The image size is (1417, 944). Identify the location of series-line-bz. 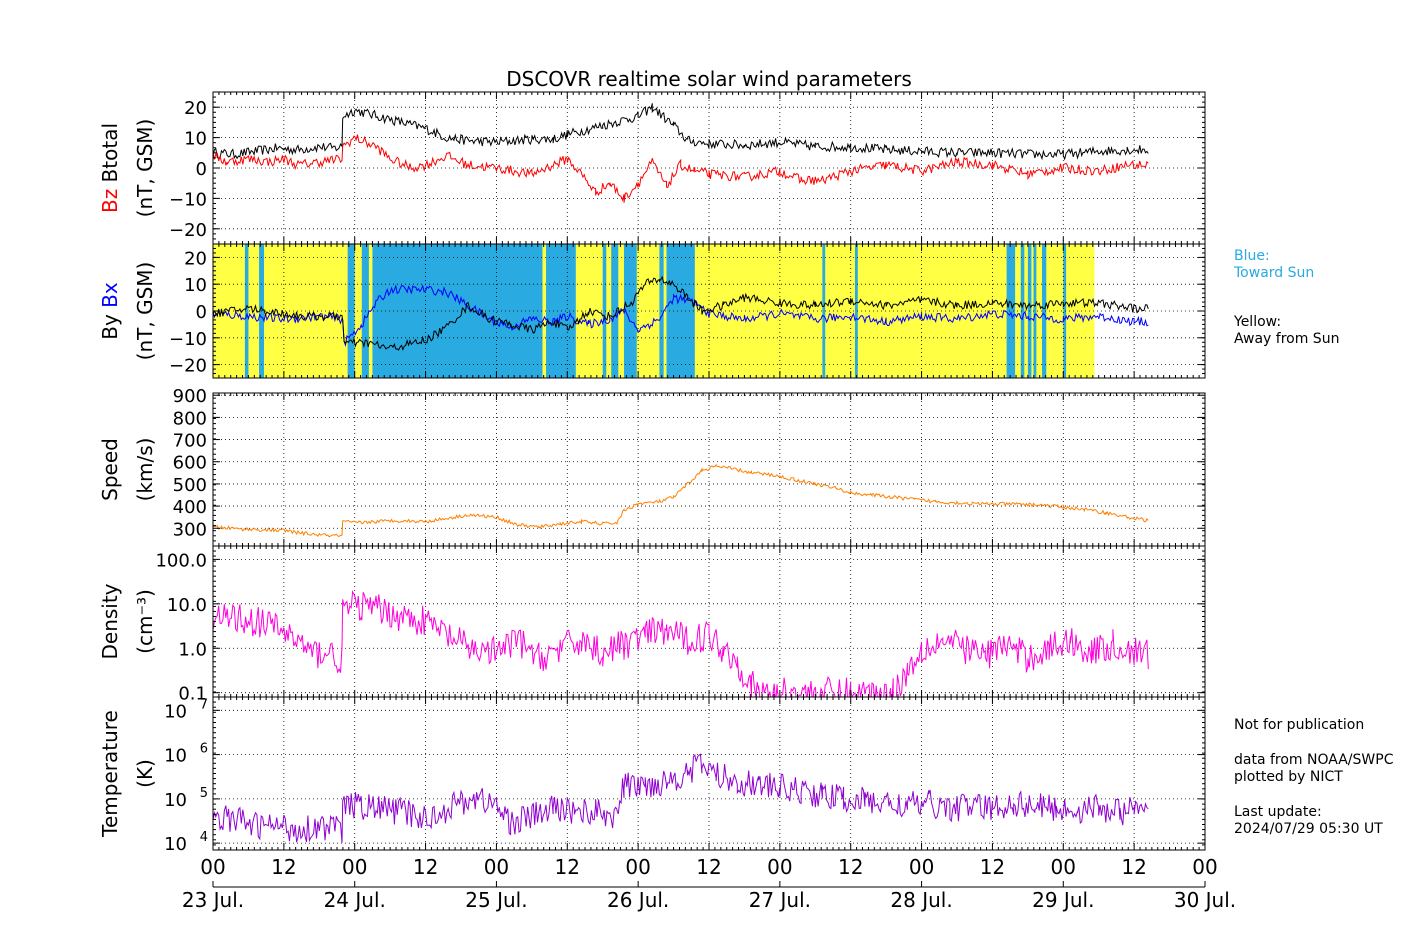
(681, 168).